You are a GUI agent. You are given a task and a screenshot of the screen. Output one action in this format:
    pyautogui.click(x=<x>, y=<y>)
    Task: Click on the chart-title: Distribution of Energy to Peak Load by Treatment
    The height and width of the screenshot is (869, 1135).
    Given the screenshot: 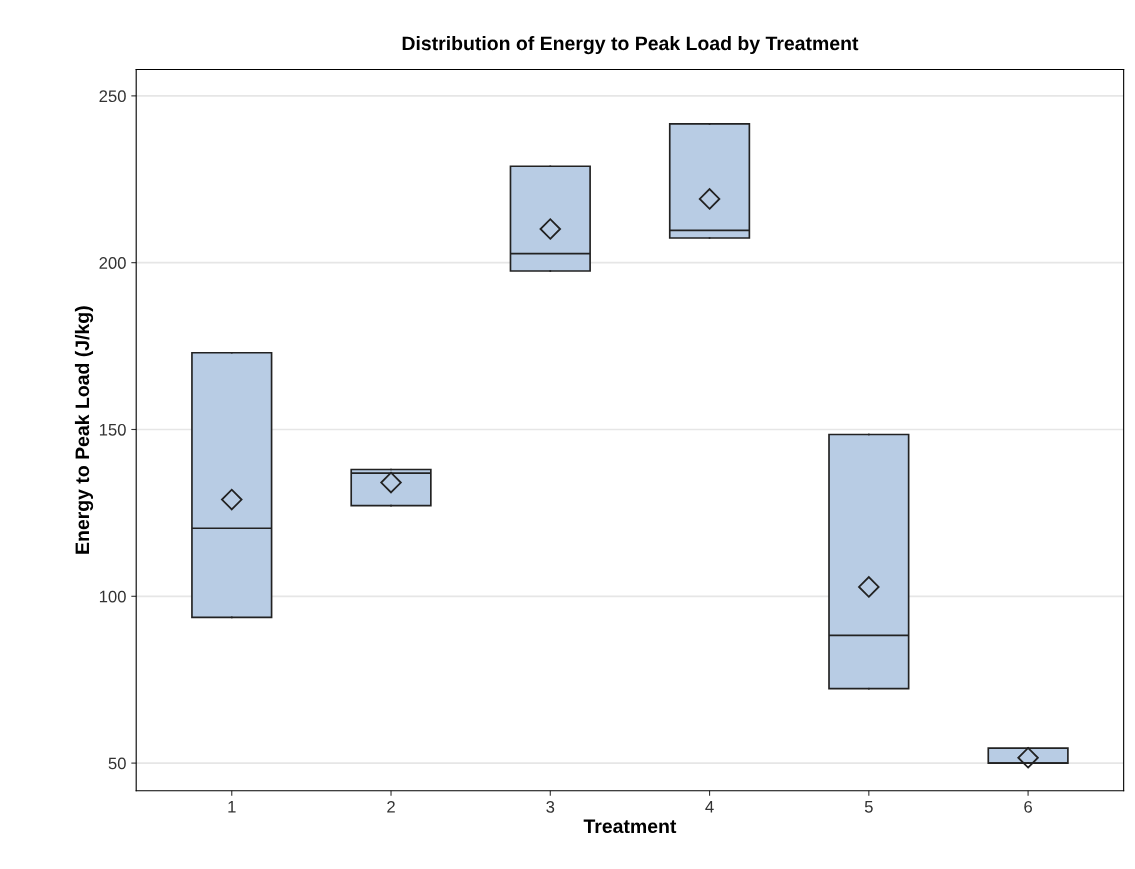 What is the action you would take?
    pyautogui.click(x=630, y=45)
    